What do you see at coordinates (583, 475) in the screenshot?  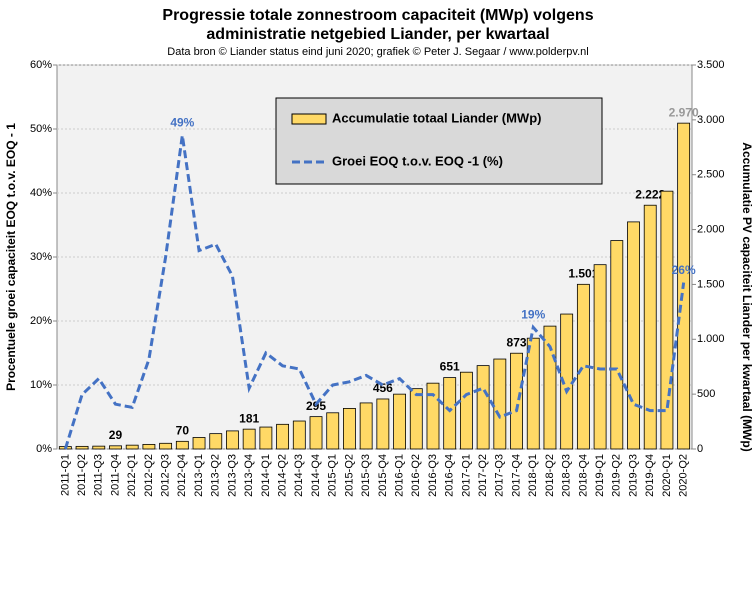 I see `x-tick-label: 2018-Q4` at bounding box center [583, 475].